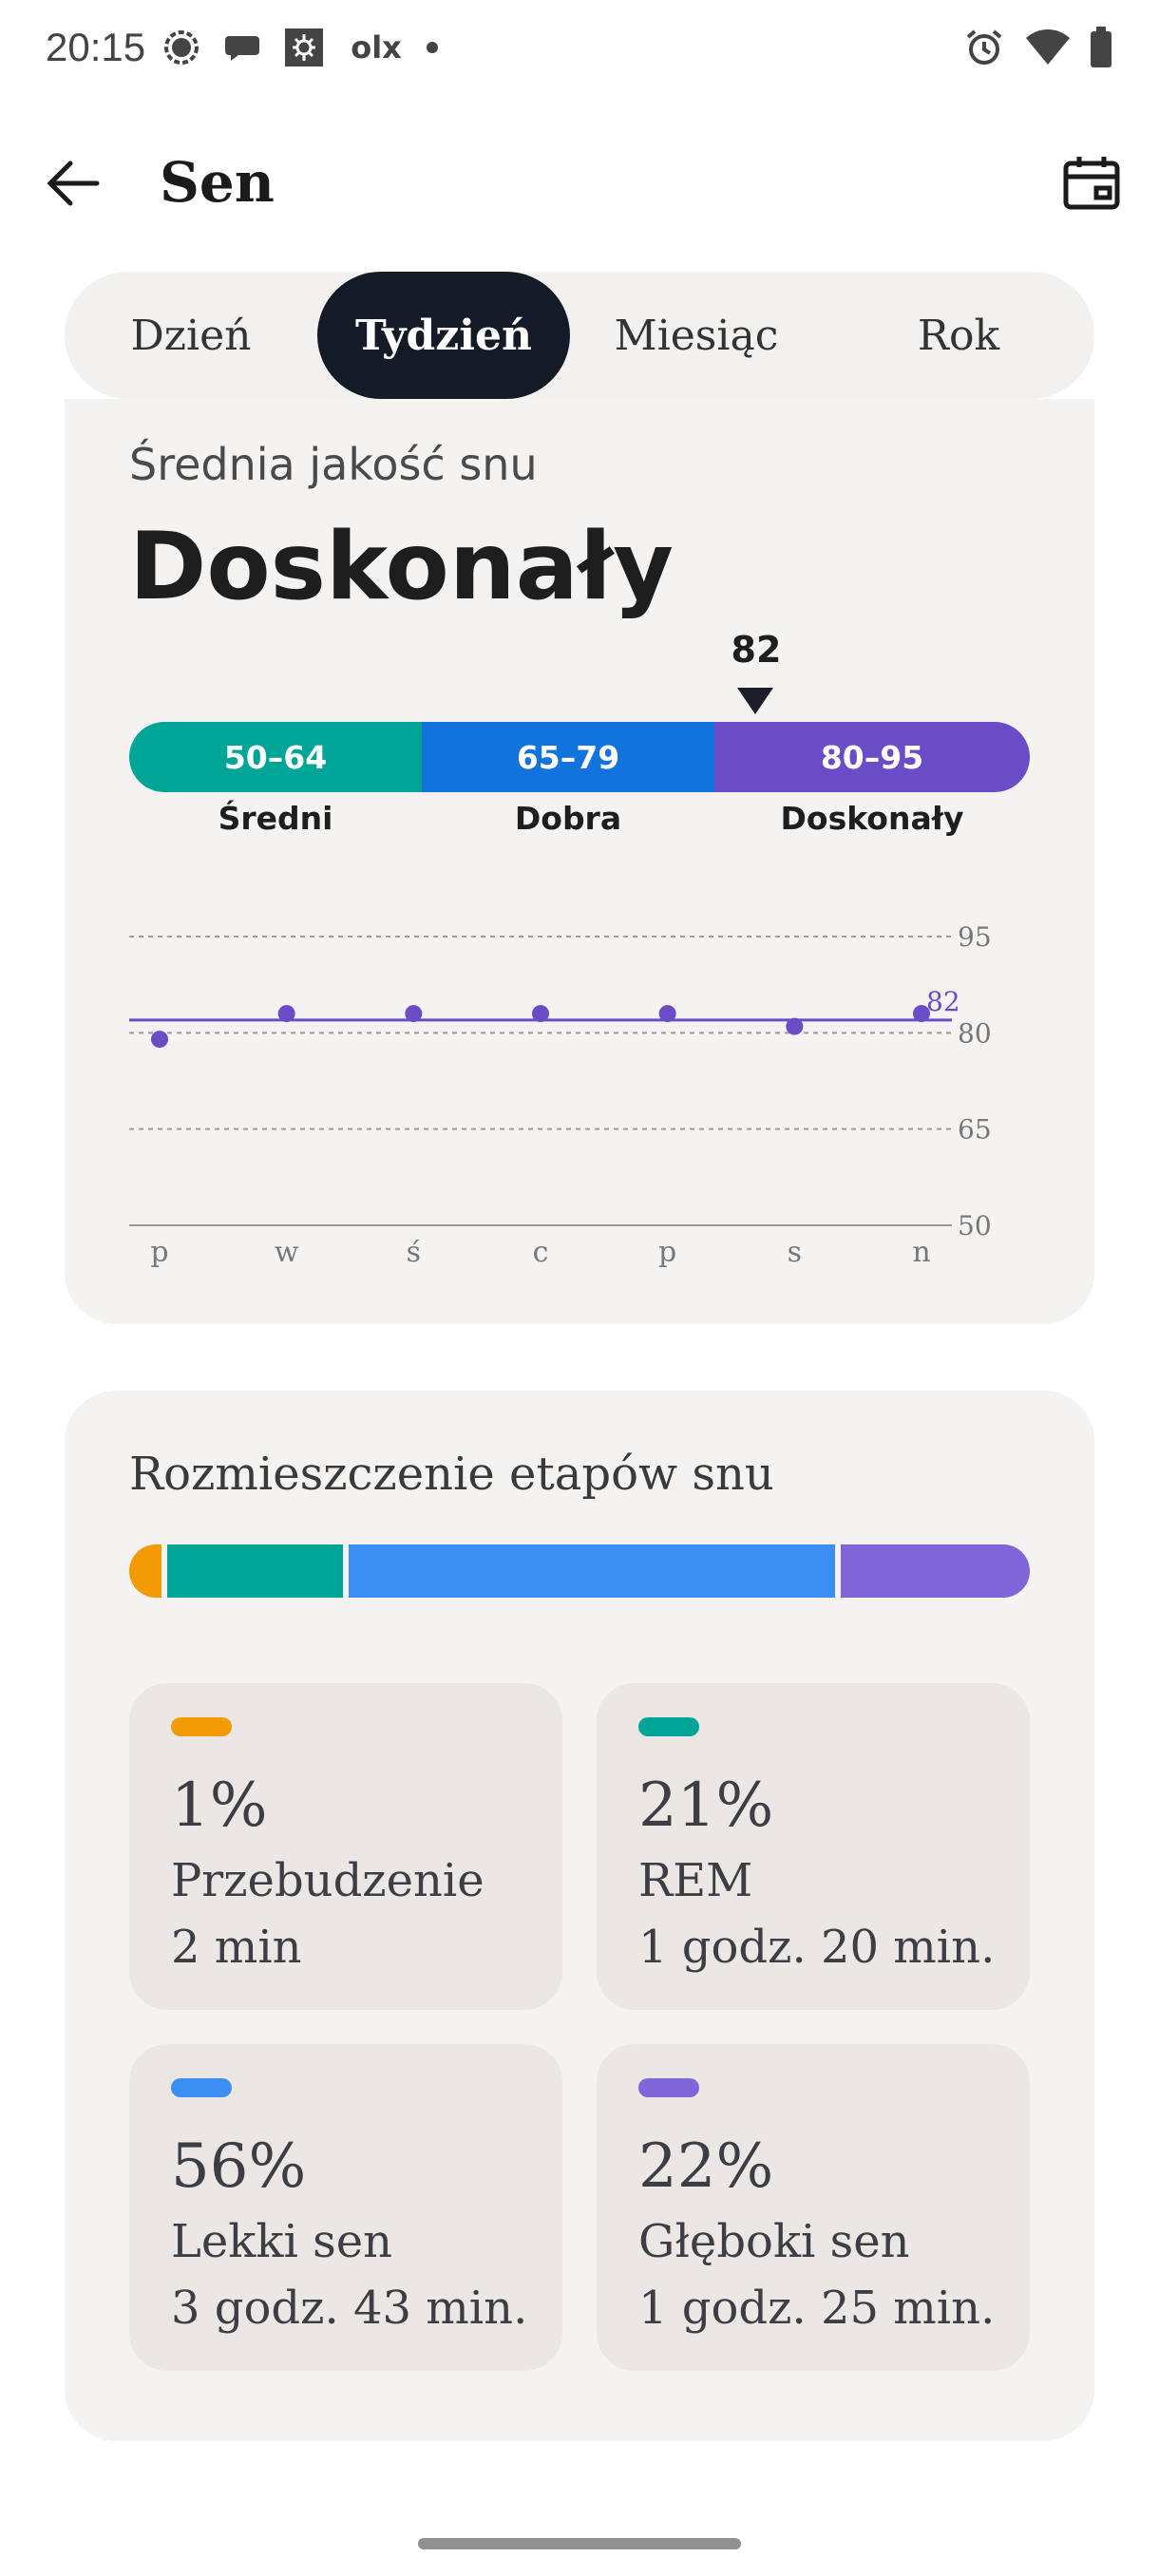 The height and width of the screenshot is (2576, 1159). Describe the element at coordinates (451, 1474) in the screenshot. I see `stages-title: Rozmieszczenie etapów snu` at that location.